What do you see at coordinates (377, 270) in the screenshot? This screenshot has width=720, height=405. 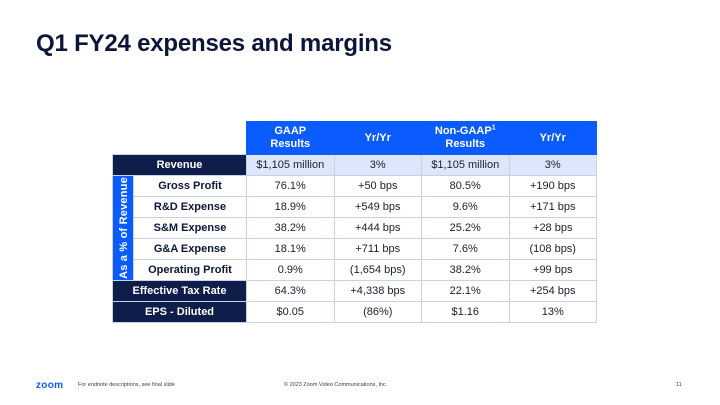 I see `table-cell: (1,654 bps)` at bounding box center [377, 270].